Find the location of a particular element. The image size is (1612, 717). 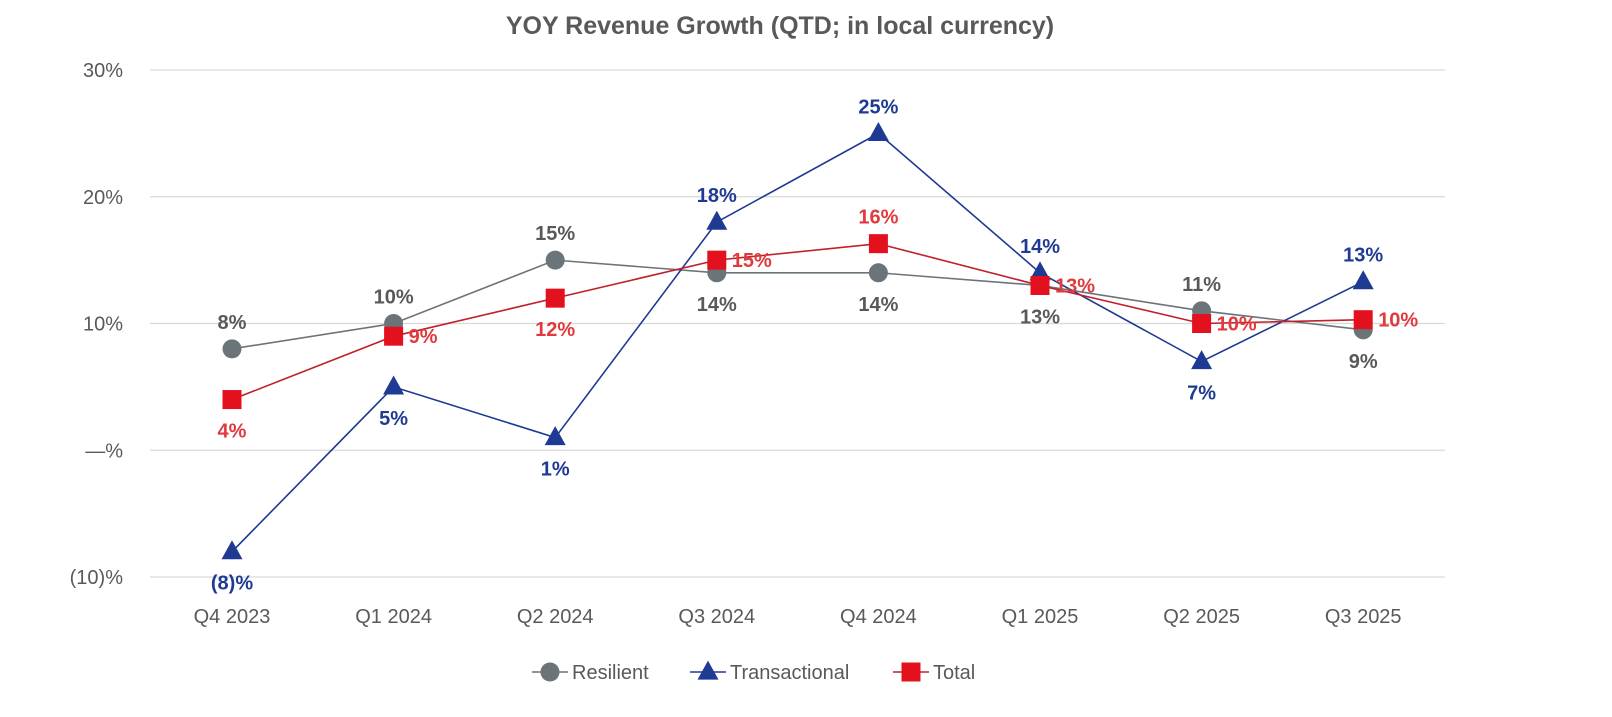

legend-item-total: Total is located at coordinates (934, 673).